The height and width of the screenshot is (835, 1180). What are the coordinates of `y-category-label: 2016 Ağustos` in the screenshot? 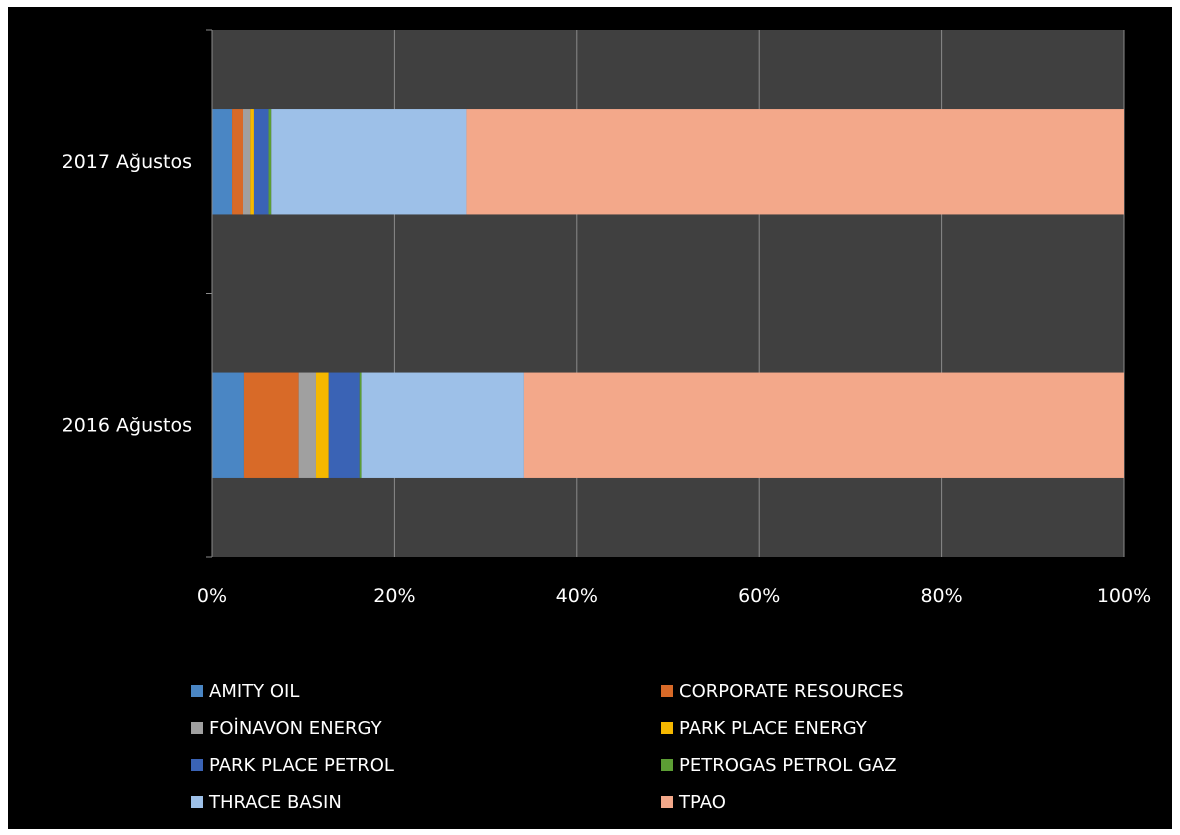 It's located at (127, 425).